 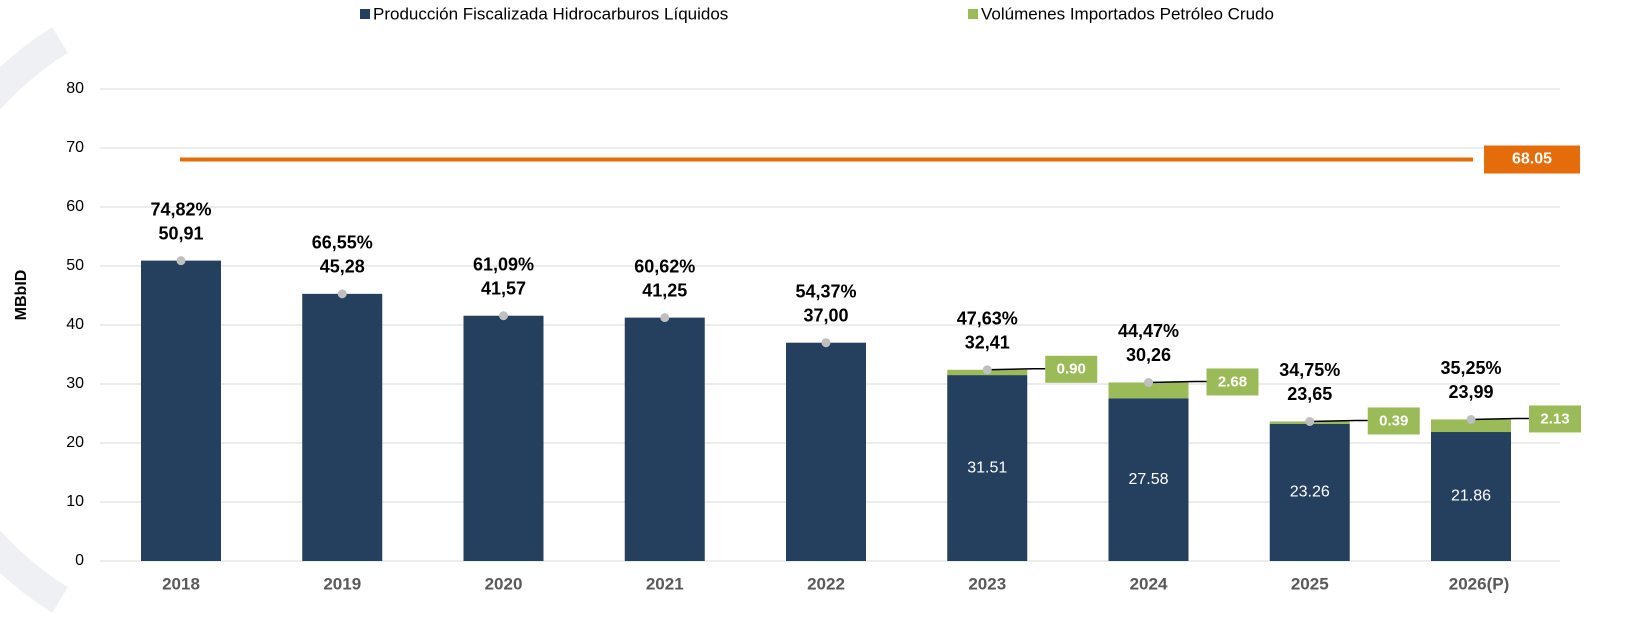 I want to click on share-label: 61,09%, so click(x=503, y=264).